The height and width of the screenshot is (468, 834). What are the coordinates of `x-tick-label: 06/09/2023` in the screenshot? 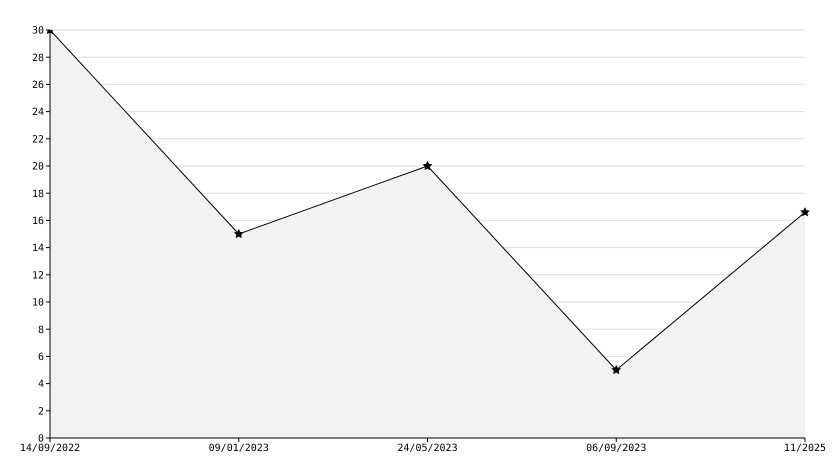 It's located at (616, 448).